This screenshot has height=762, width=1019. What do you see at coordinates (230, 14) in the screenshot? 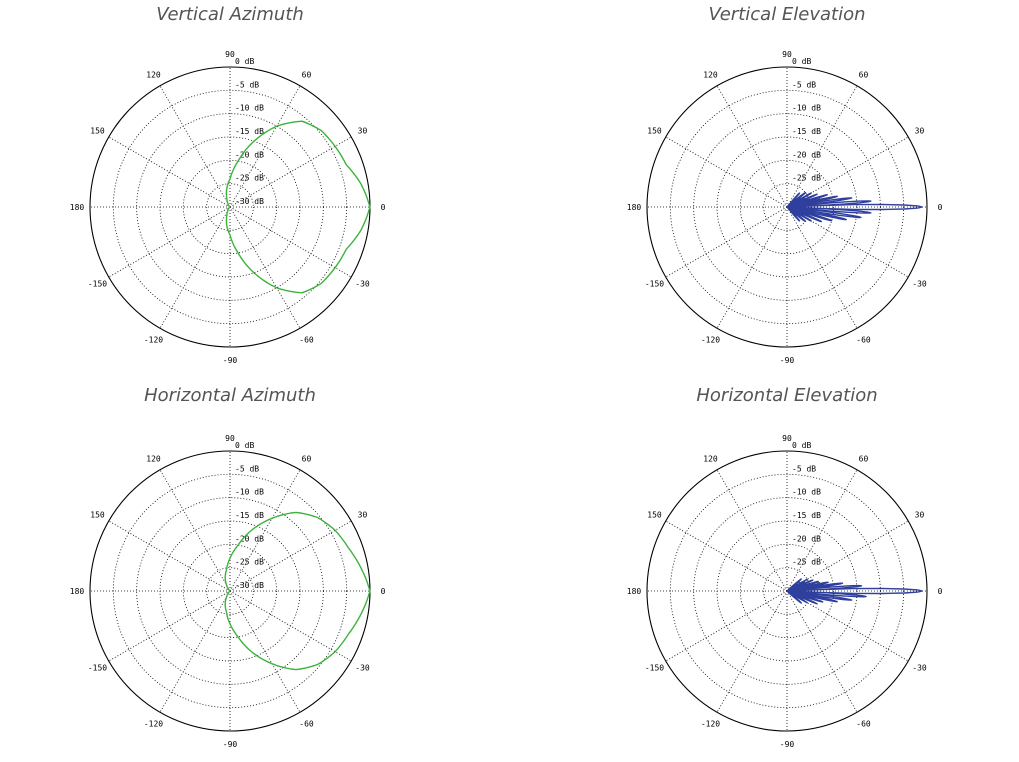
I see `chart-title: Vertical Azimuth` at bounding box center [230, 14].